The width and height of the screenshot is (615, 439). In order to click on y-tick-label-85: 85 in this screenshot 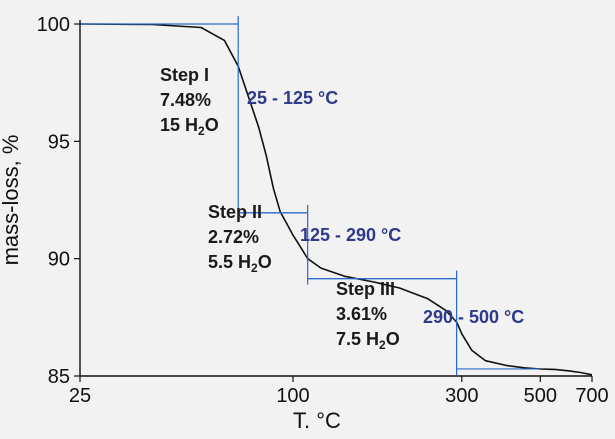, I will do `click(59, 377)`.